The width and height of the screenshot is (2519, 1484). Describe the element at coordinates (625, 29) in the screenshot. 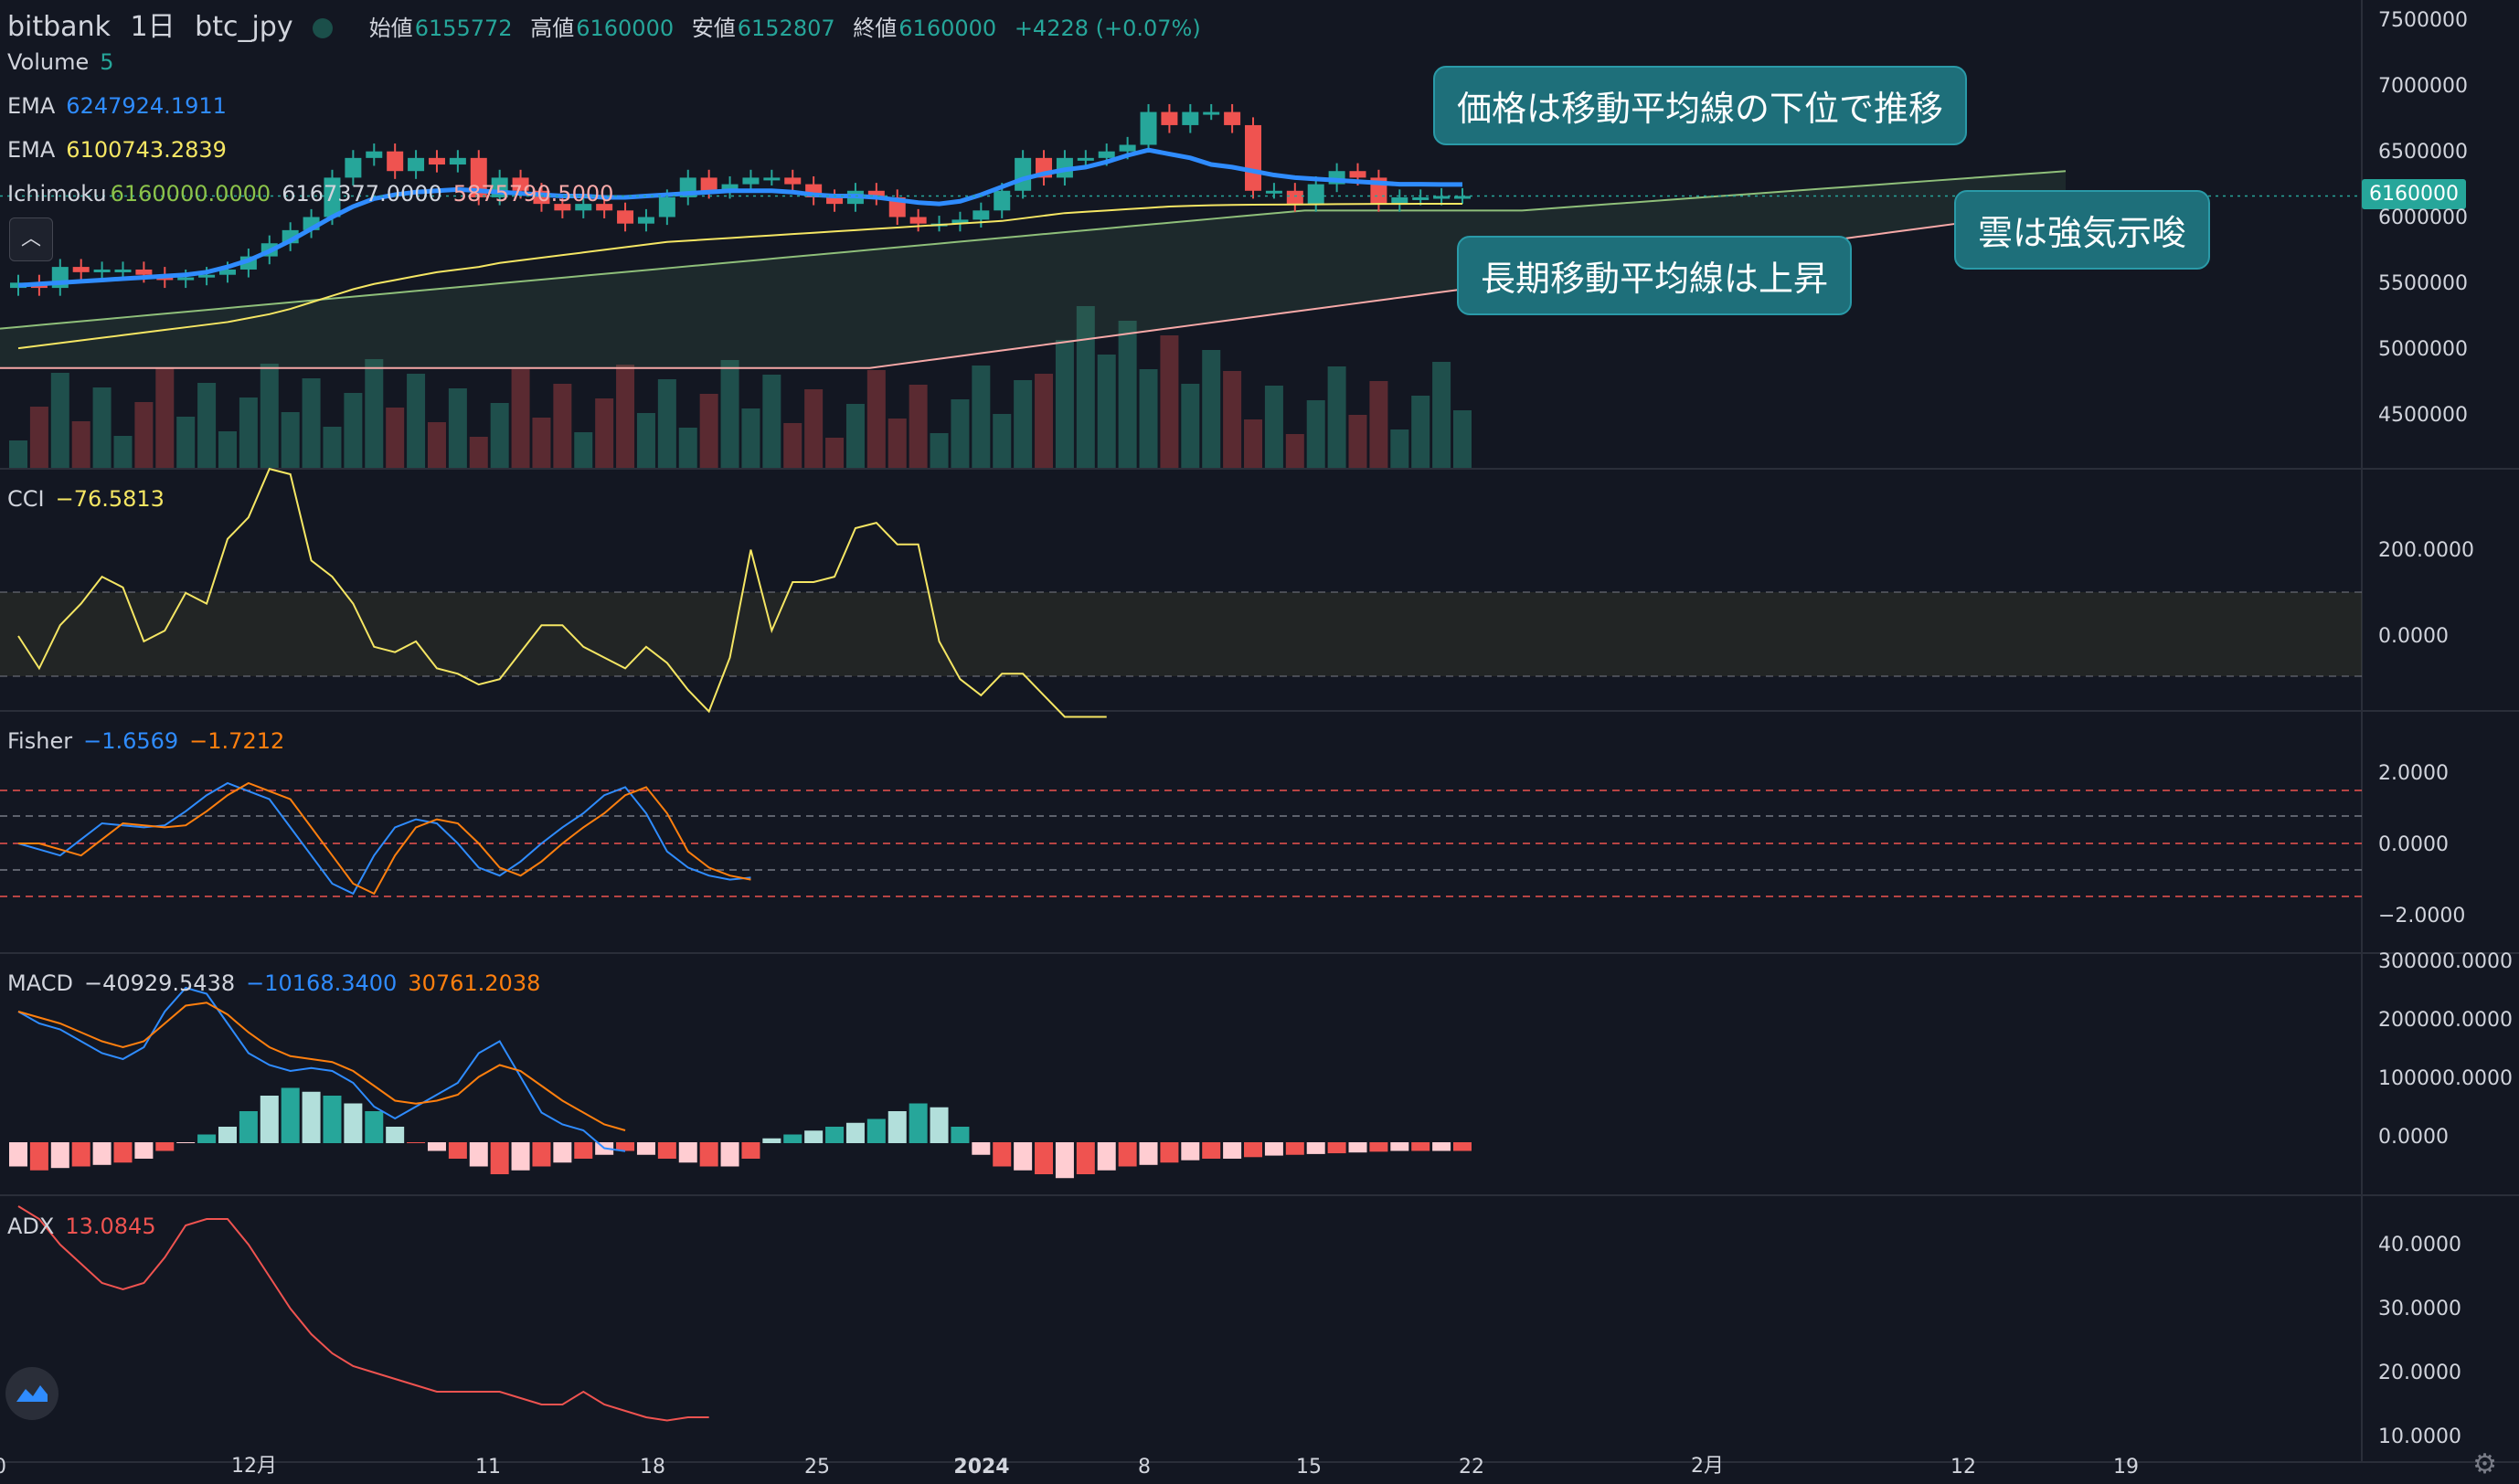

I see `high-value: 6160000` at that location.